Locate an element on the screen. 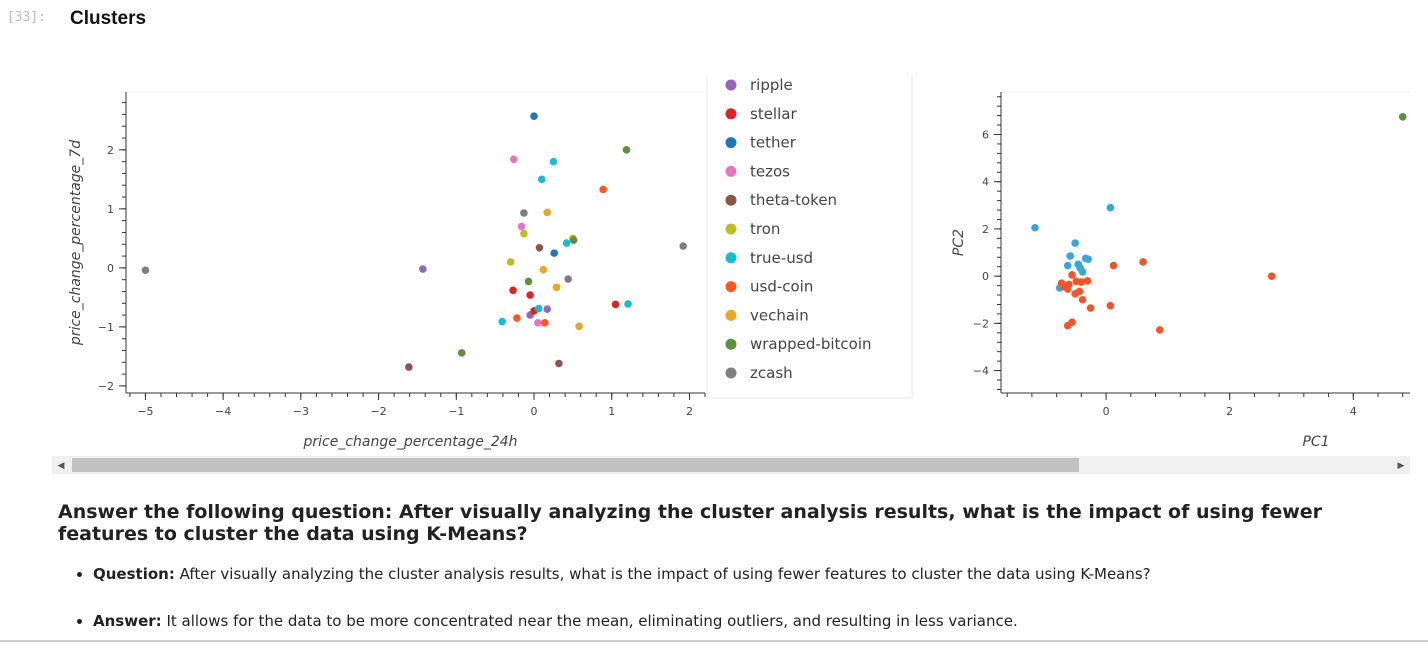  legend-label: ripple is located at coordinates (771, 85).